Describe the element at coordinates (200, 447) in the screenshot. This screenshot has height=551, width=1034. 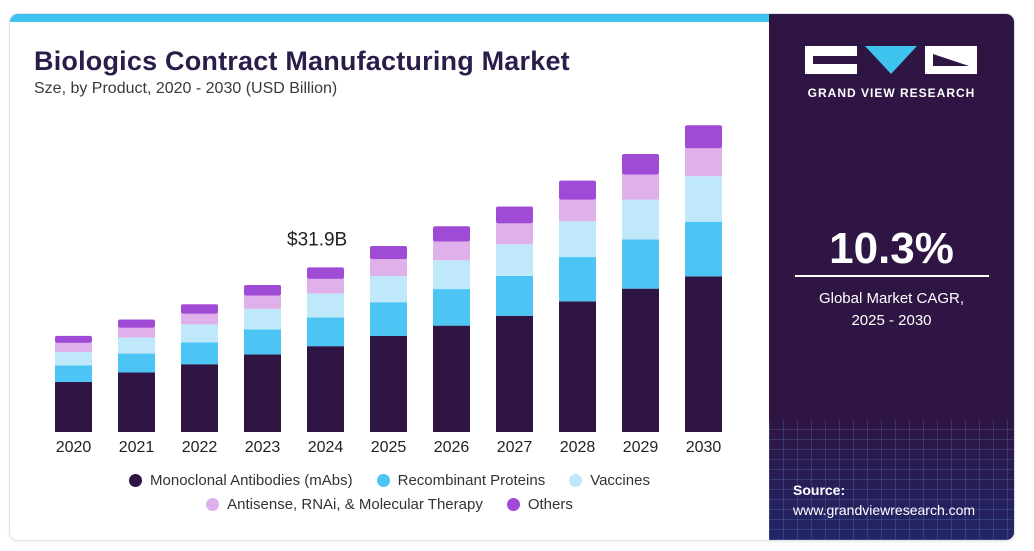
I see `x-tick-label: 2022` at that location.